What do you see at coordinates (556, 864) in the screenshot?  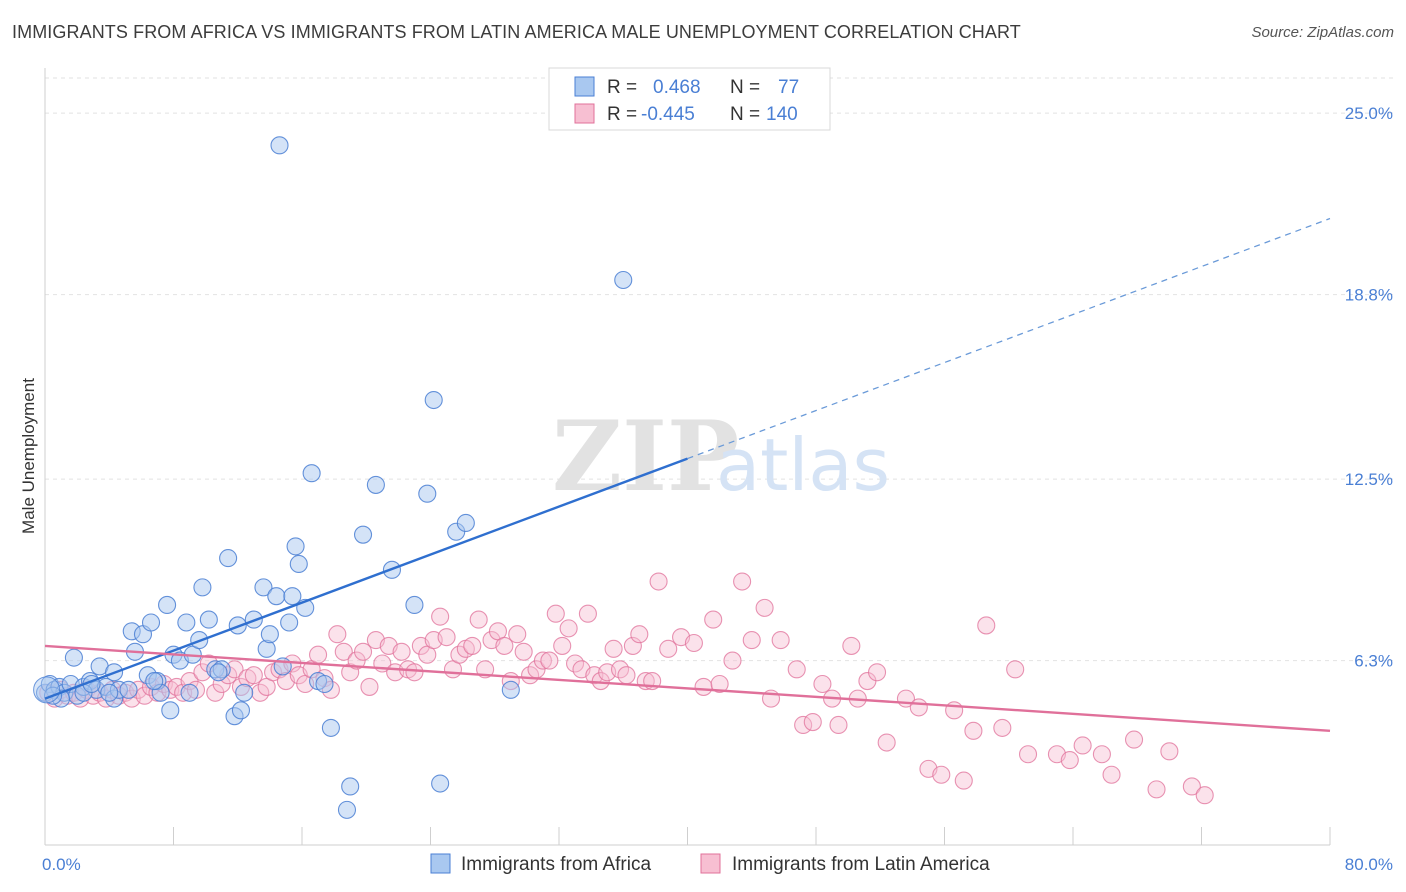 I see `bottom-legend-label-africa: Immigrants from Africa` at bounding box center [556, 864].